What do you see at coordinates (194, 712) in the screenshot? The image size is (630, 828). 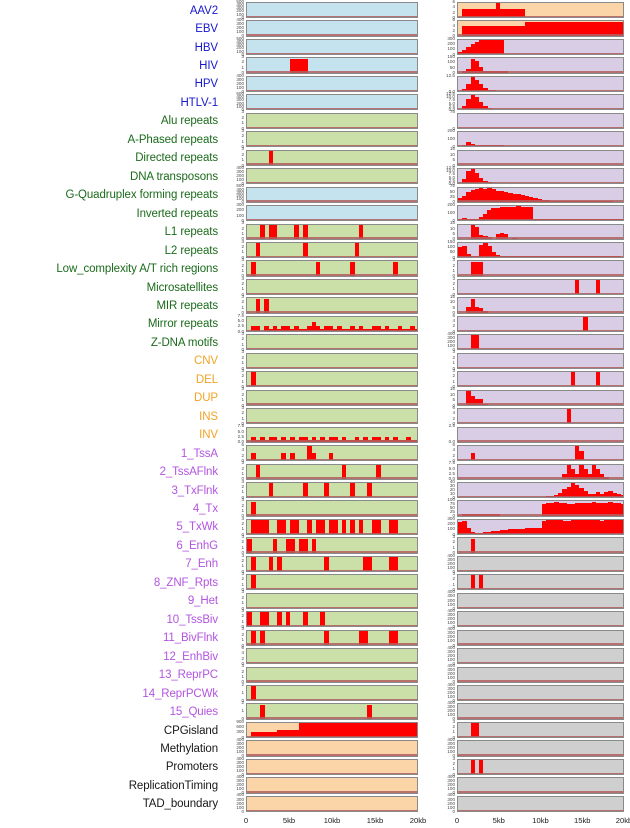 I see `track-label-15-quies: 15_Quies` at bounding box center [194, 712].